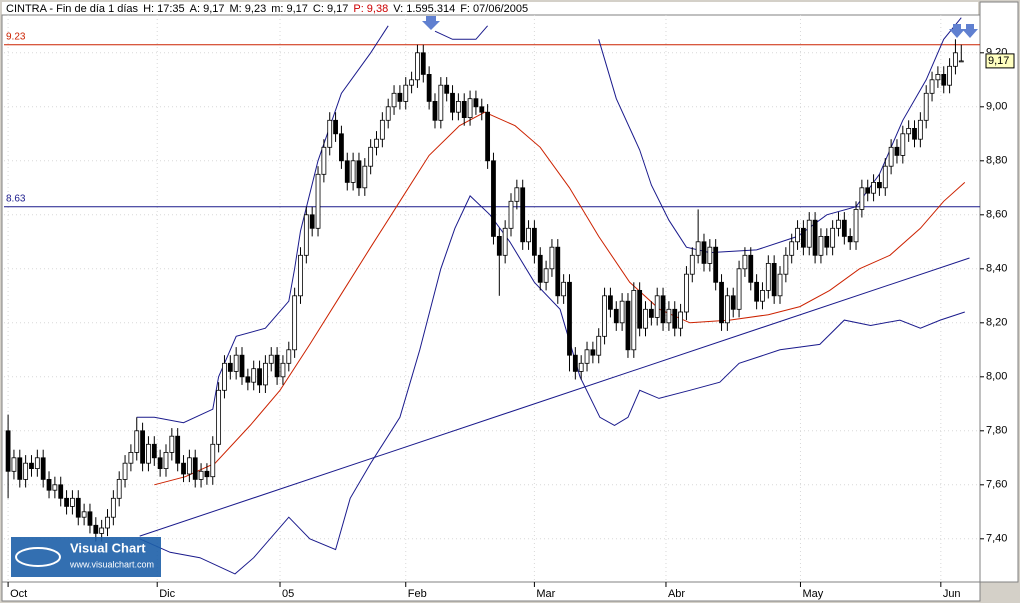 The height and width of the screenshot is (603, 1020). I want to click on y-tick-label: 7,80, so click(996, 431).